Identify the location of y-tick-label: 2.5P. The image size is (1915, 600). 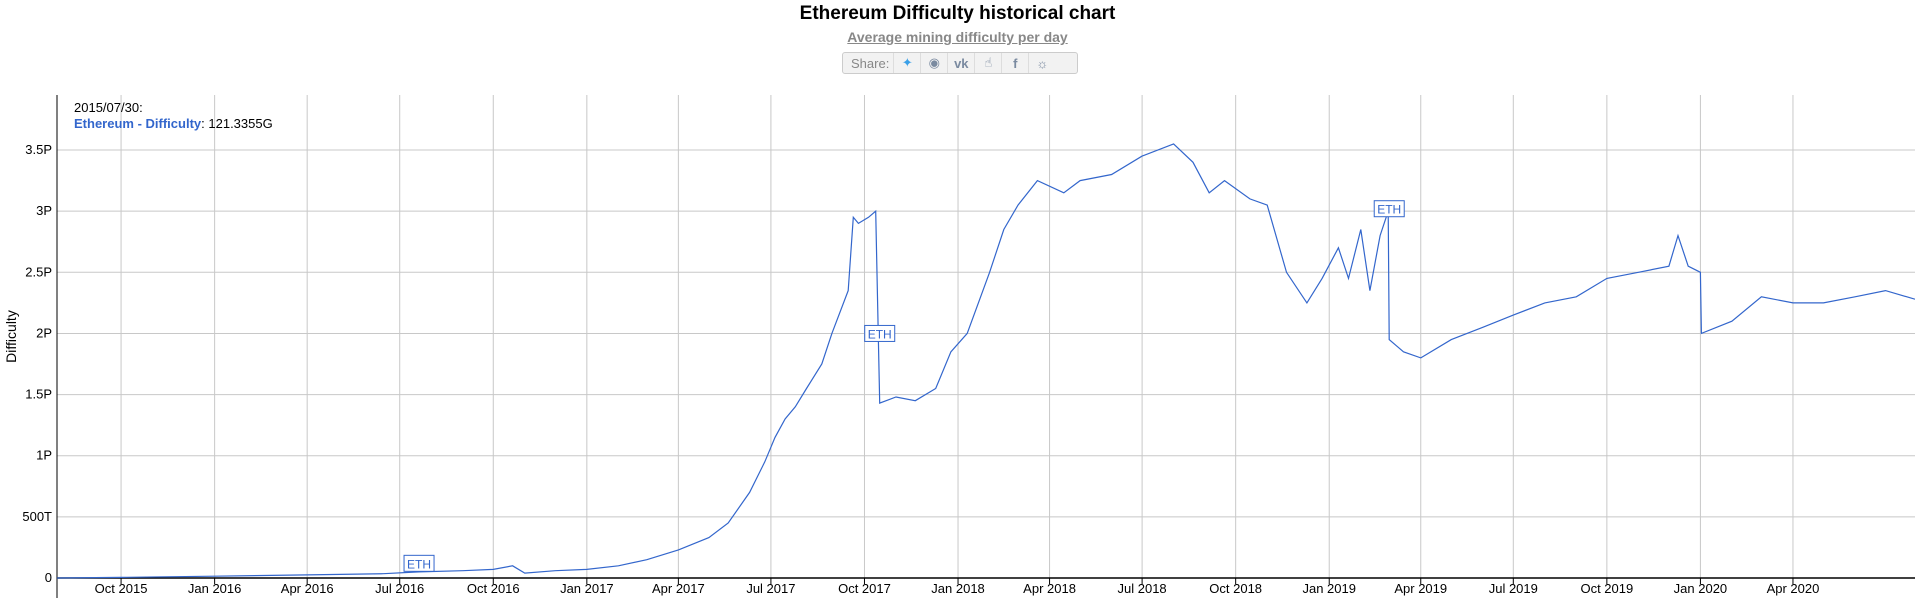
(38, 271).